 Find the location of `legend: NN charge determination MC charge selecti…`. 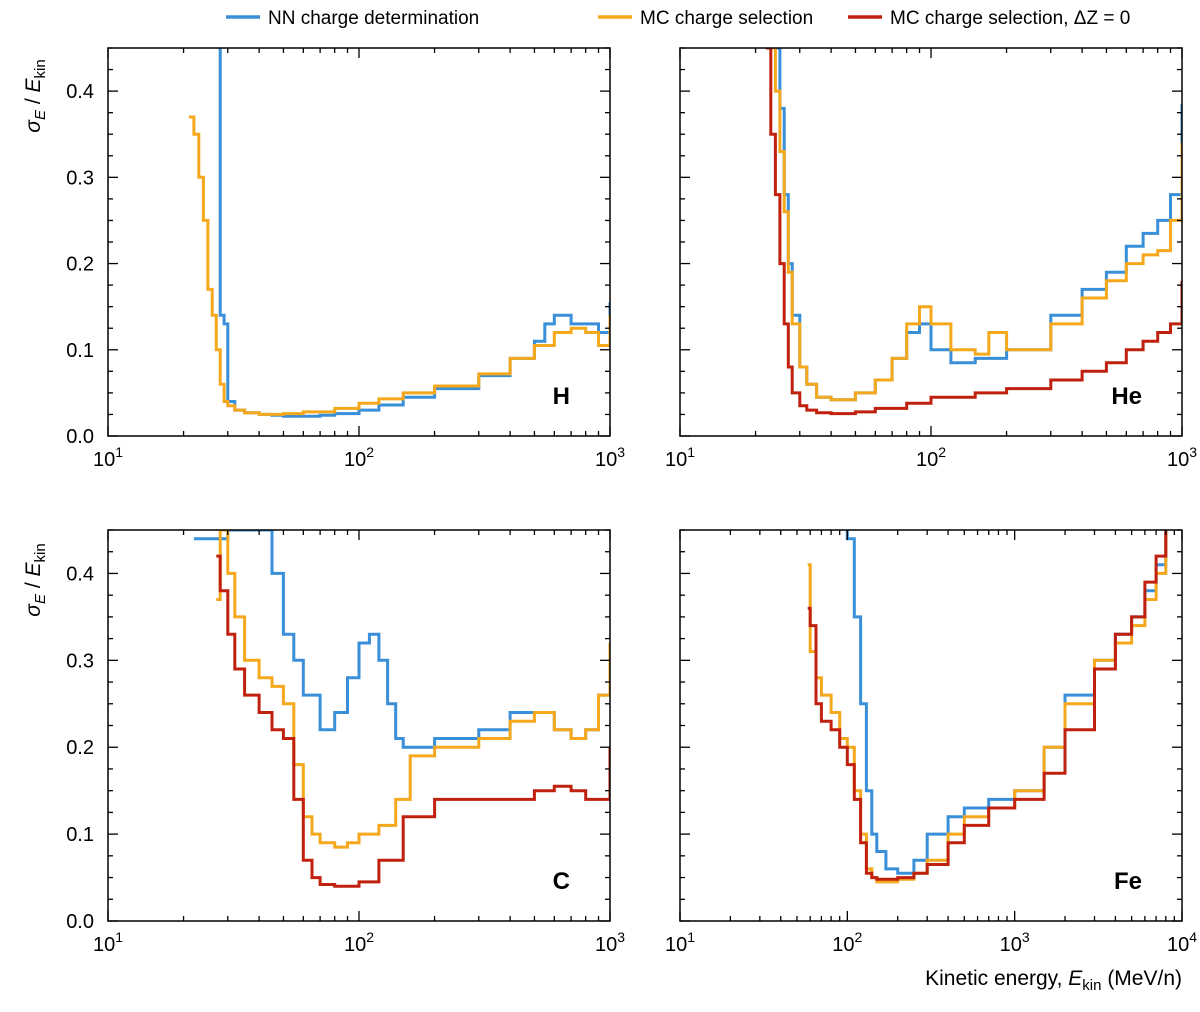

legend: NN charge determination MC charge selecti… is located at coordinates (678, 18).